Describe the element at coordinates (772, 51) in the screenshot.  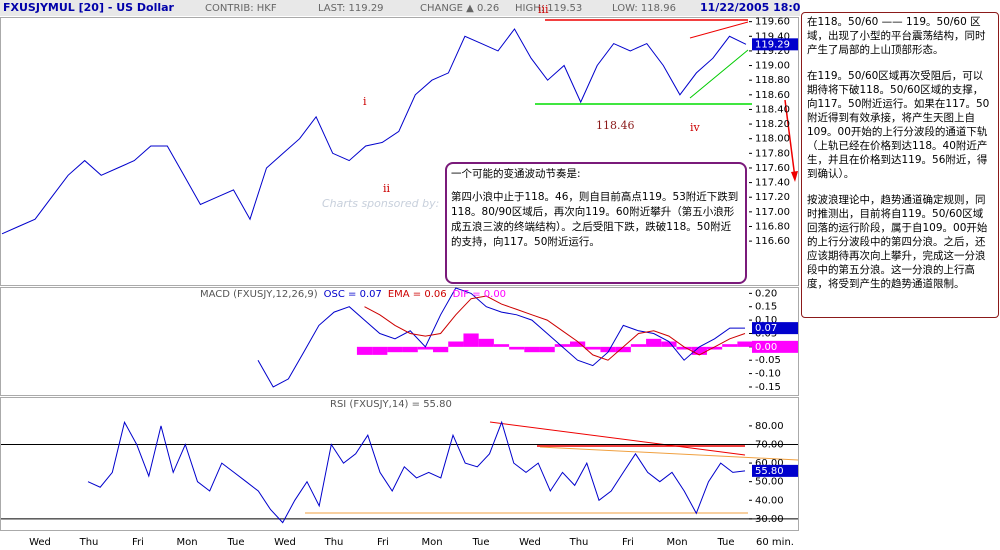
I see `y-tick-label: 119.20` at that location.